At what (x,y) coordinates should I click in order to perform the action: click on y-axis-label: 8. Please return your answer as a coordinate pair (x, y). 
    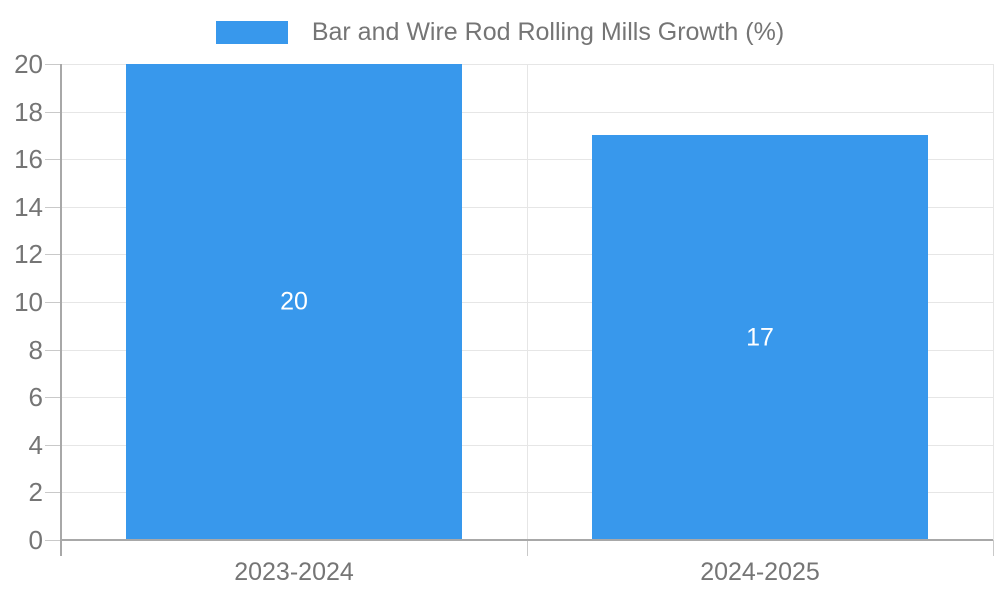
    Looking at the image, I should click on (35, 349).